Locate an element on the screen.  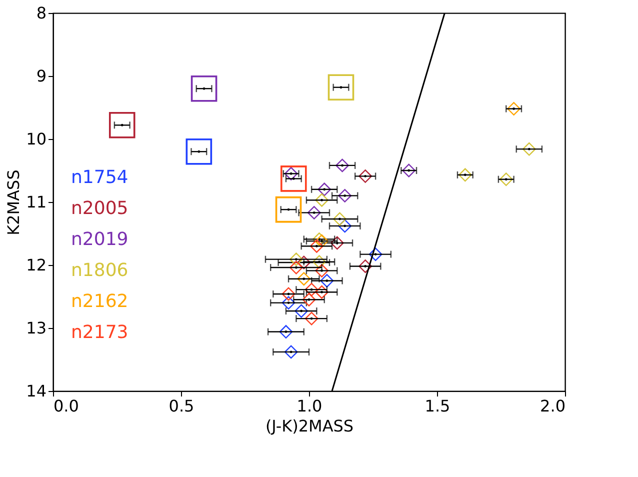
y-tick-label: 9 is located at coordinates (41, 76).